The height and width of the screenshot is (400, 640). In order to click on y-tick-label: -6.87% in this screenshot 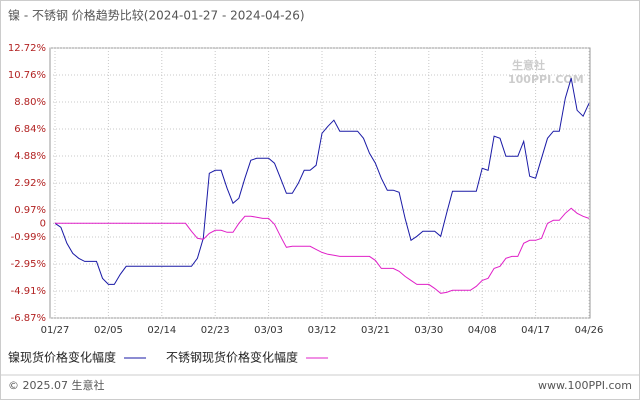, I will do `click(28, 318)`.